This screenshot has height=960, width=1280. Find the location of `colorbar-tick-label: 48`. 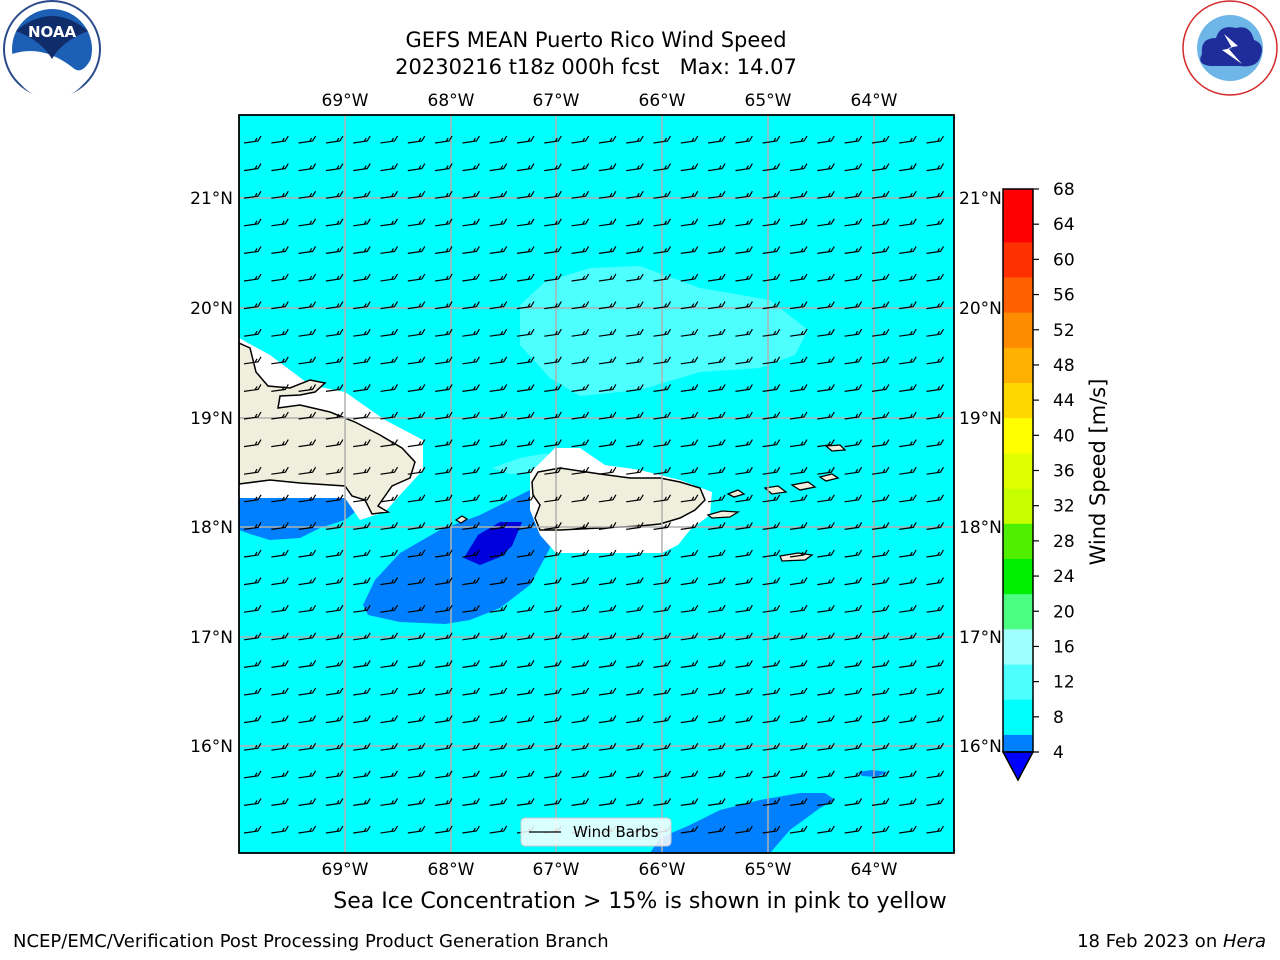

colorbar-tick-label: 48 is located at coordinates (1064, 366).